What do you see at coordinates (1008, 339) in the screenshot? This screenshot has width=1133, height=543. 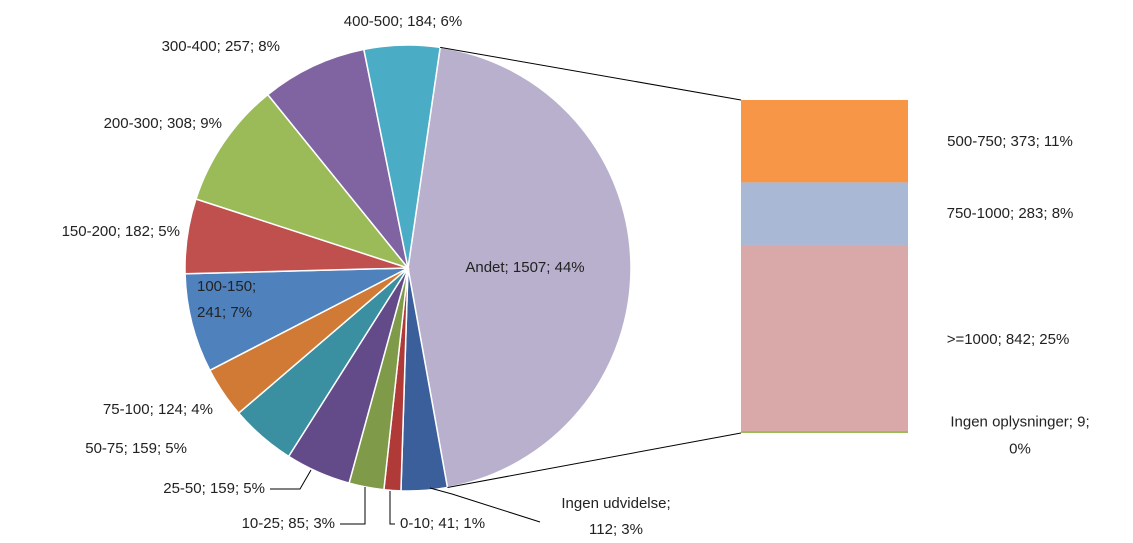 I see `data-label: >=1000; 842; 25%` at bounding box center [1008, 339].